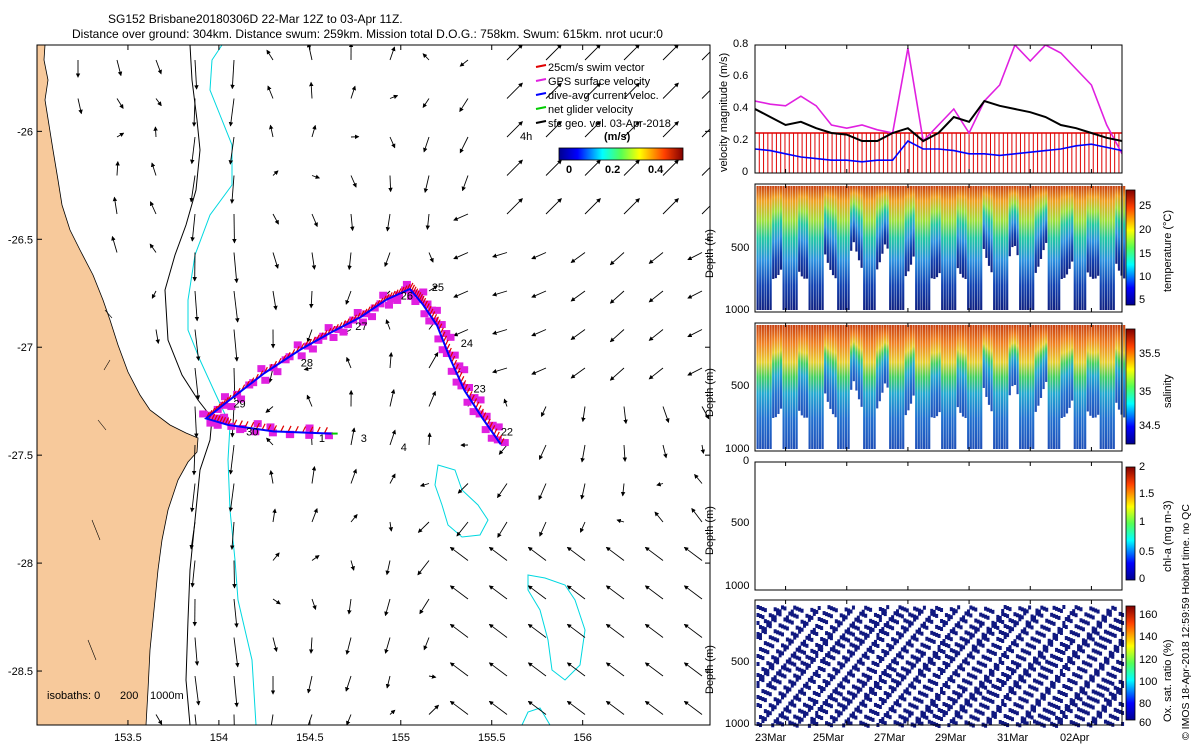 Image resolution: width=1200 pixels, height=750 pixels. What do you see at coordinates (459, 366) in the screenshot?
I see `gps-velocity-mark` at bounding box center [459, 366].